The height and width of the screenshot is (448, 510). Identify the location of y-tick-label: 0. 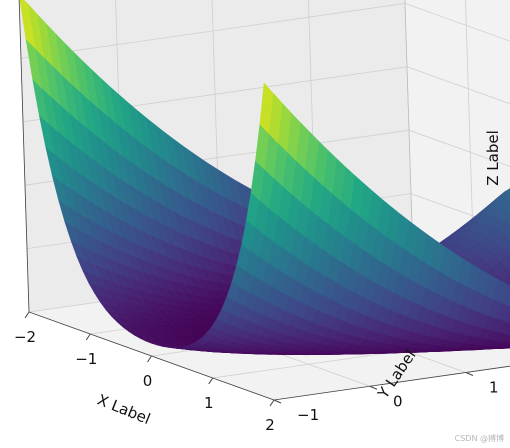
(398, 401).